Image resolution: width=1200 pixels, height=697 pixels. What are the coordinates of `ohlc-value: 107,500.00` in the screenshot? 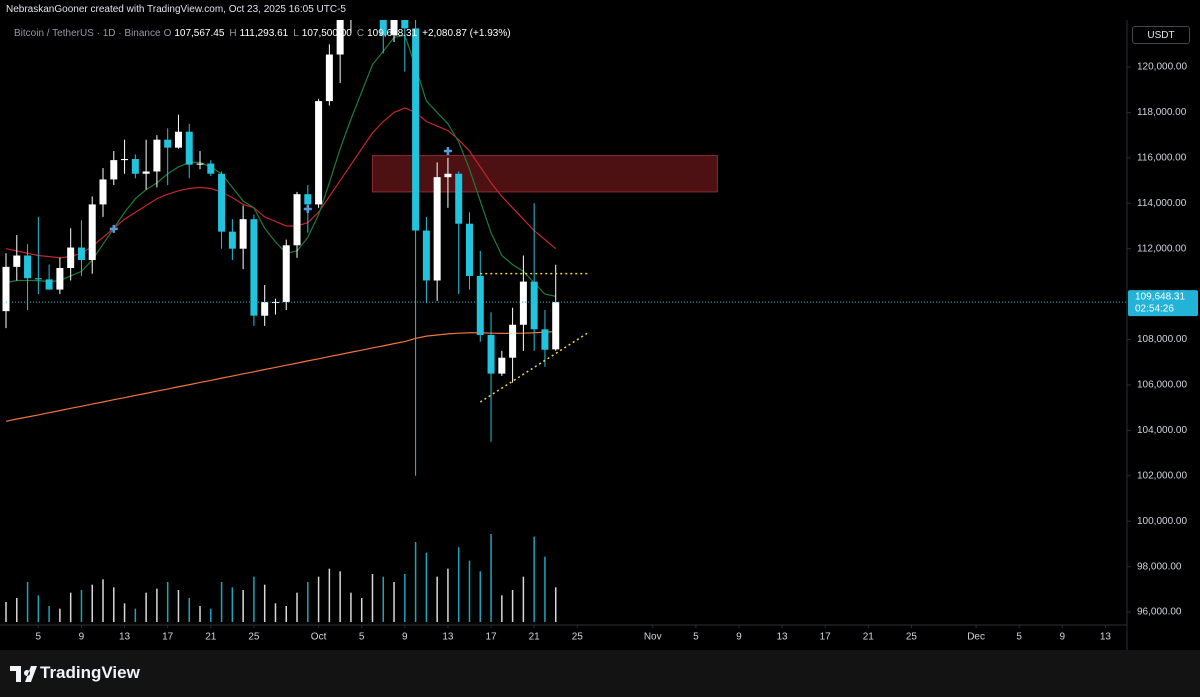 It's located at (326, 33).